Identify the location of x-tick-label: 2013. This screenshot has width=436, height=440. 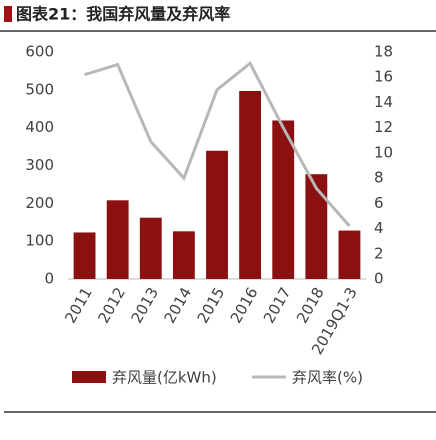
(144, 305).